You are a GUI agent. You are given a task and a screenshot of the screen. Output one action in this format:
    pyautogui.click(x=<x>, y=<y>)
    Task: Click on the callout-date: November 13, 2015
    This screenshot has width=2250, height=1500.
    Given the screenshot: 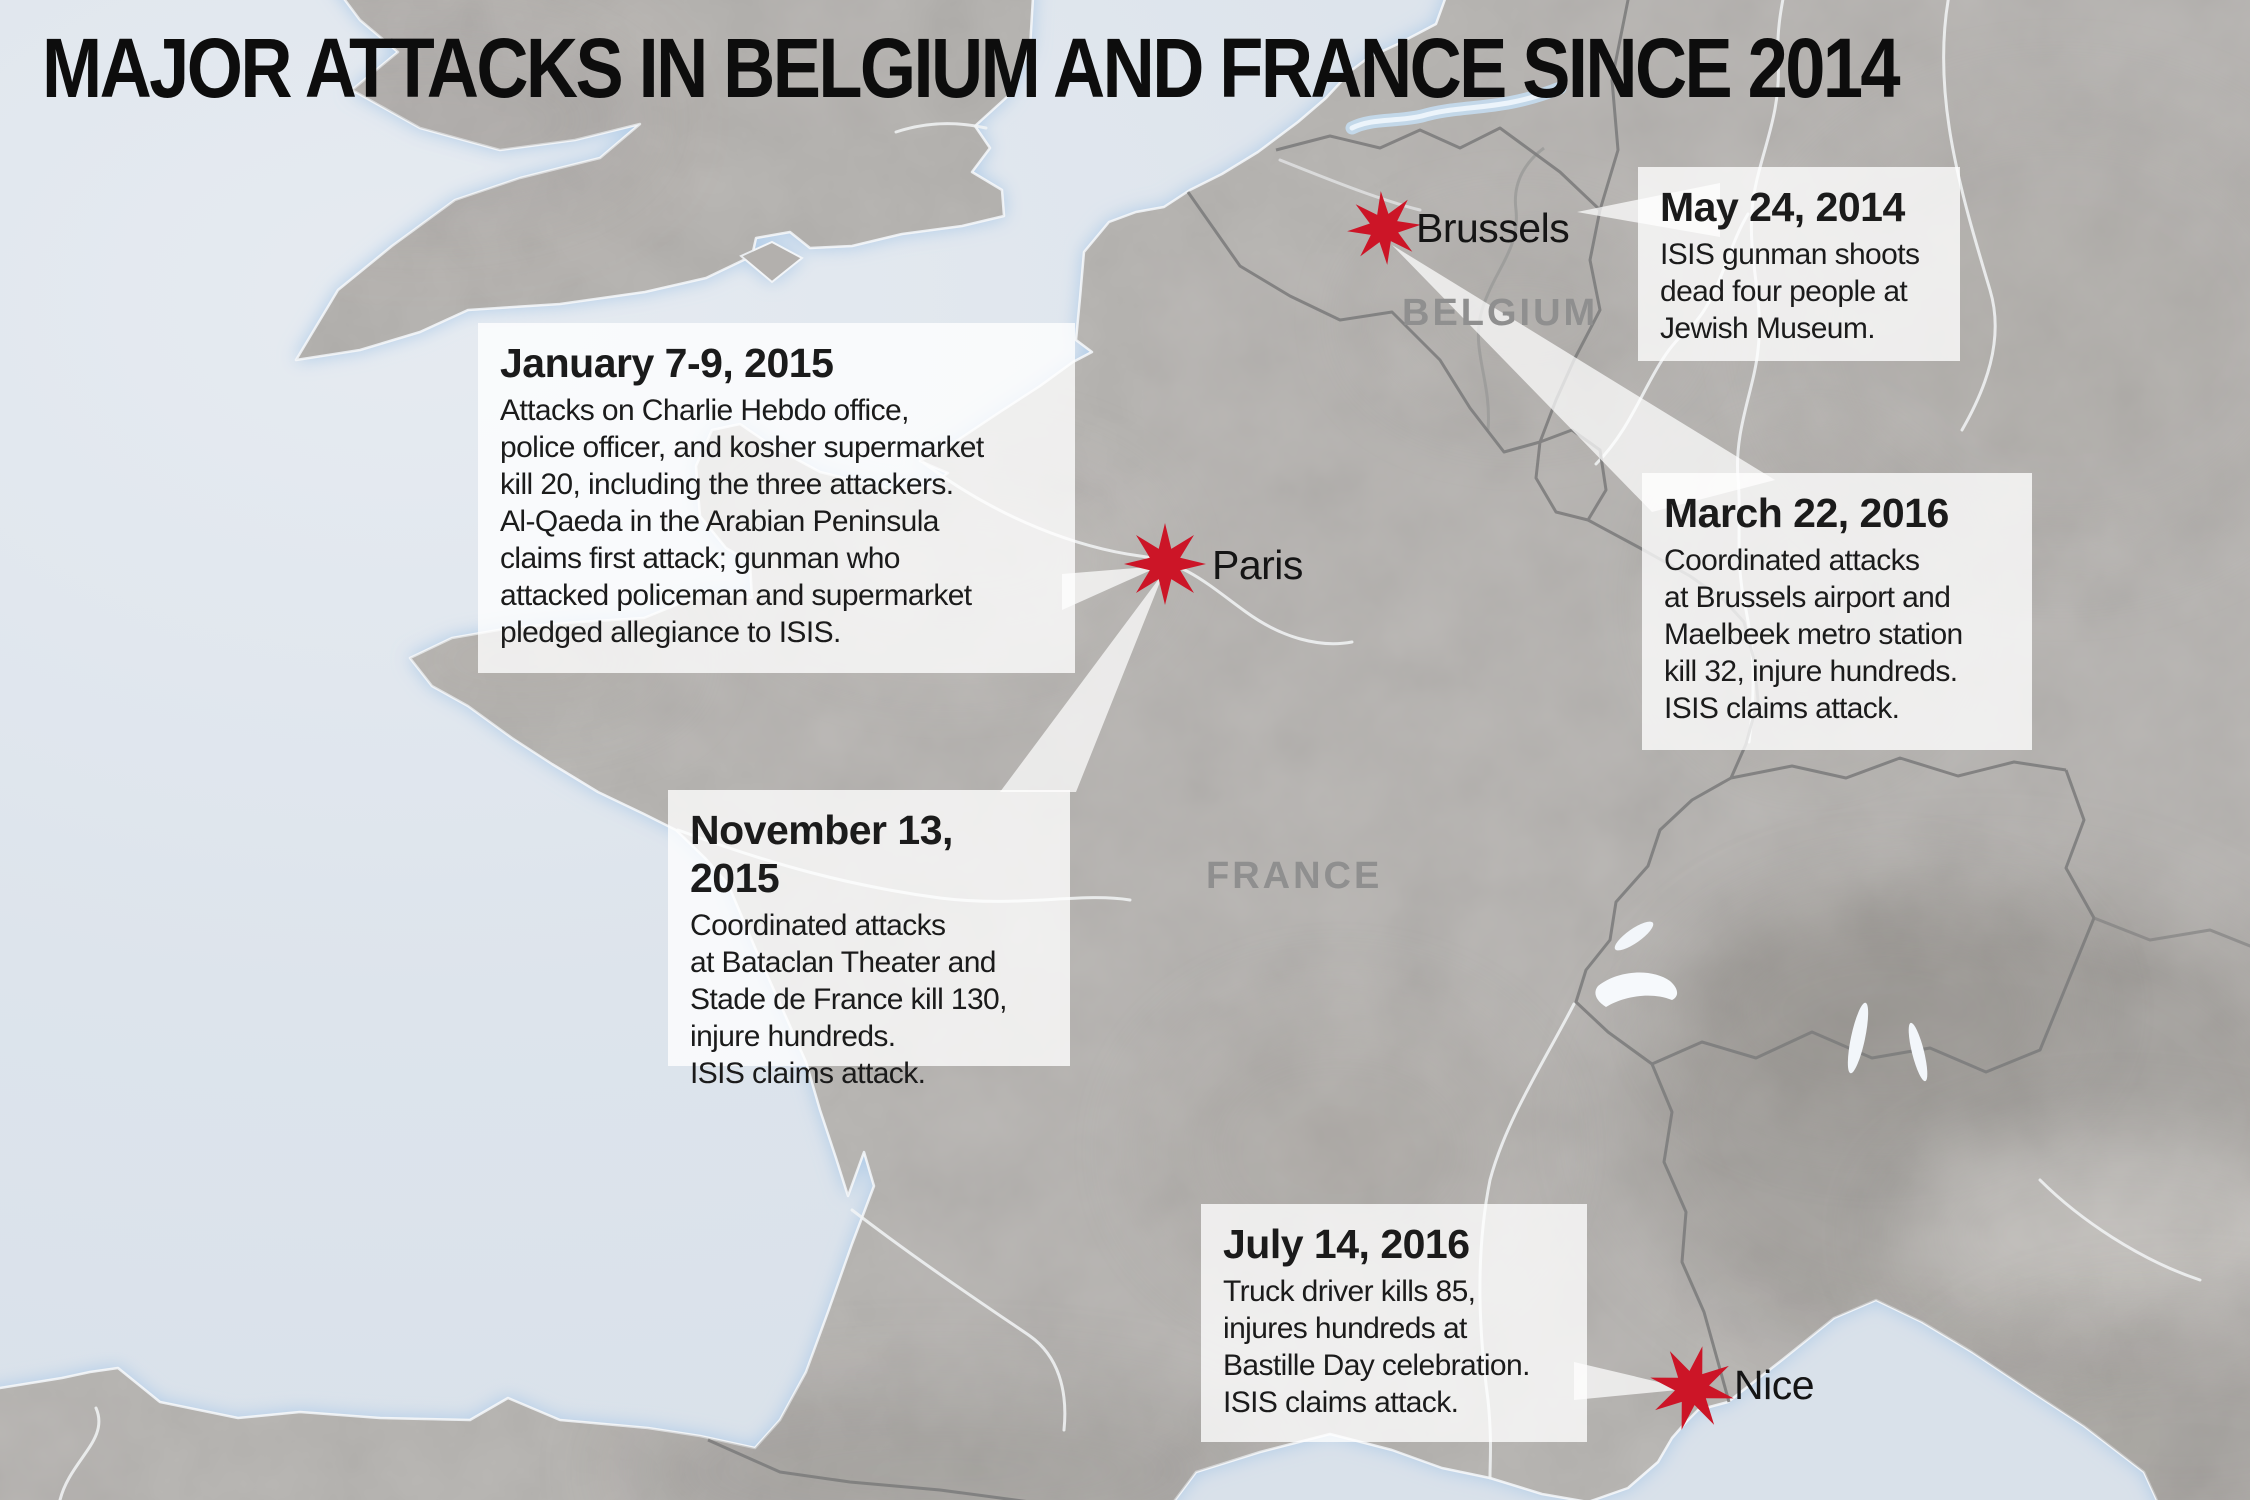 What is the action you would take?
    pyautogui.click(x=821, y=854)
    